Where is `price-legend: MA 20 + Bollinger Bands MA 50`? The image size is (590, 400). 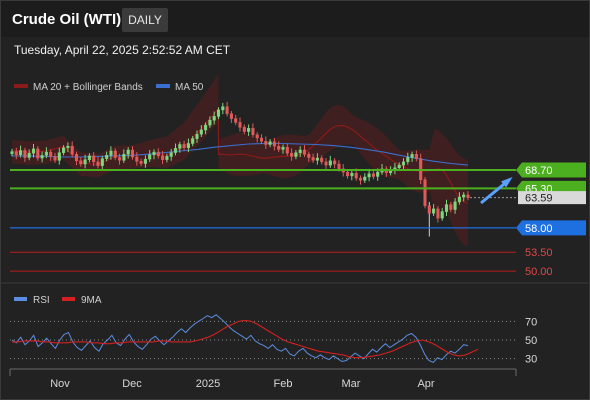
price-legend: MA 20 + Bollinger Bands MA 50 is located at coordinates (109, 87).